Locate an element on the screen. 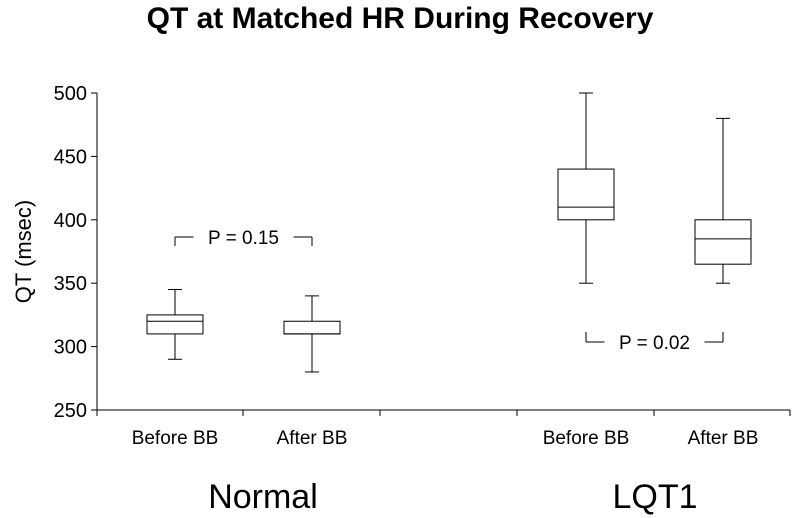 The width and height of the screenshot is (800, 518). y-tick-label: 300 is located at coordinates (70, 348).